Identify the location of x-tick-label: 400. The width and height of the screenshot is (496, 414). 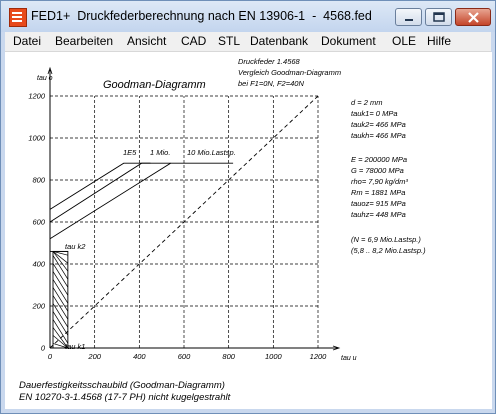
(139, 356).